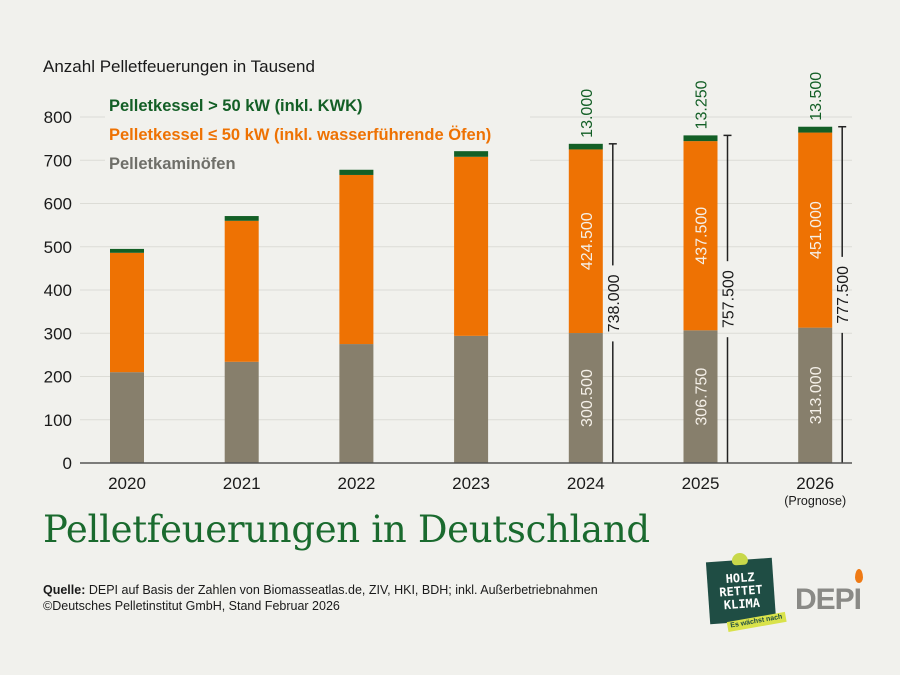 The height and width of the screenshot is (675, 900). What do you see at coordinates (67, 463) in the screenshot?
I see `y-tick-label: 0` at bounding box center [67, 463].